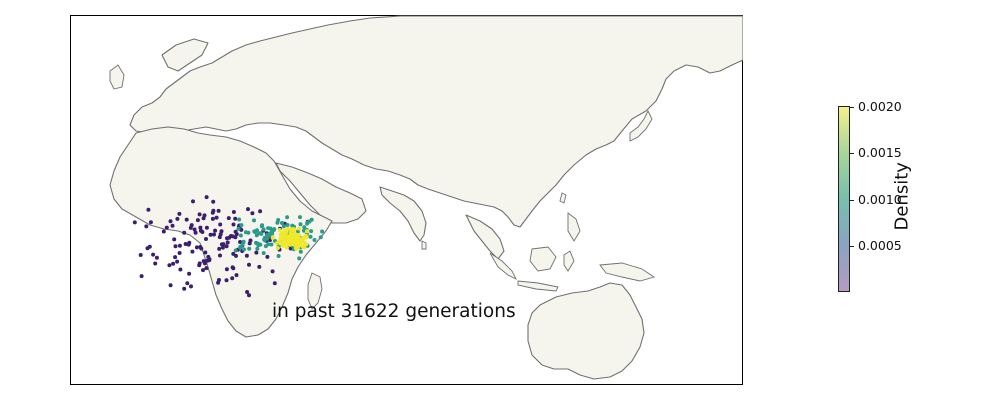  I want to click on philippines-islands, so click(574, 227).